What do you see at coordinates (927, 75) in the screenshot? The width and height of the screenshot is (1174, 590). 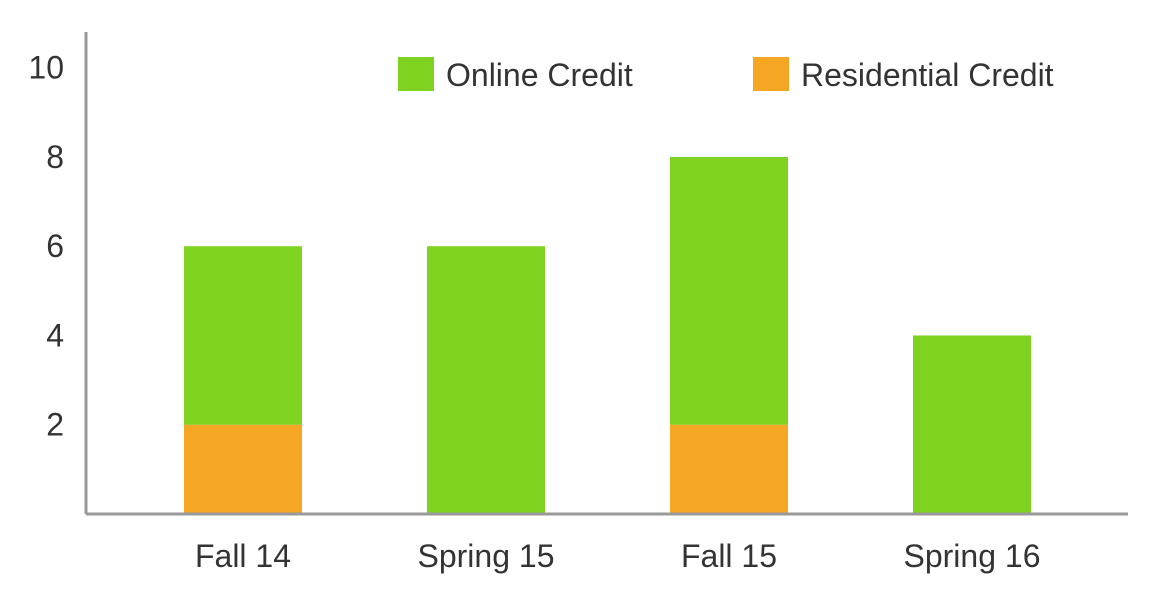 I see `legend-label-residential-credit: Residential Credit` at bounding box center [927, 75].